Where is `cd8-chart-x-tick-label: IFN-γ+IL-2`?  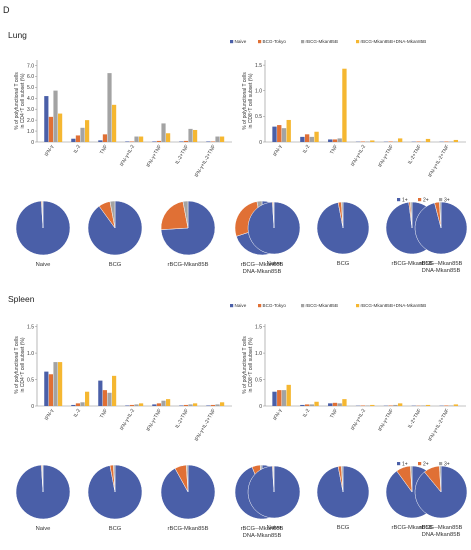
cd8-chart-x-tick-label: IFN-γ+IL-2 is located at coordinates (358, 156).